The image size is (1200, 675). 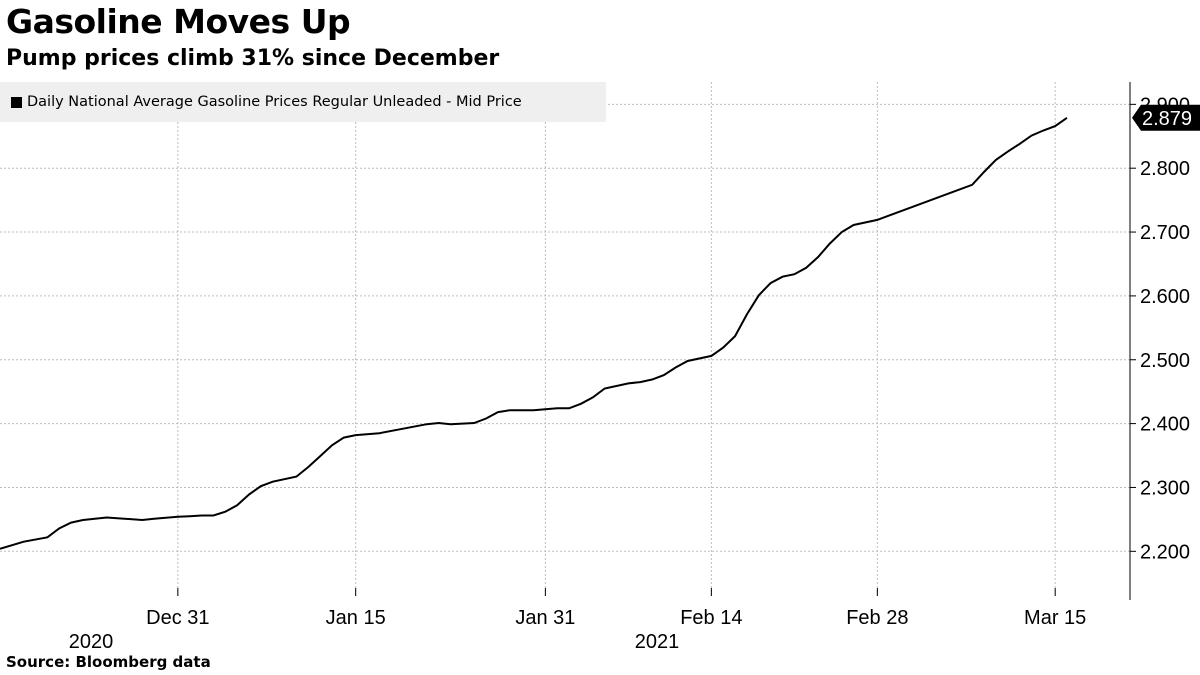 I want to click on source-note: Source: Bloomberg data, so click(x=108, y=662).